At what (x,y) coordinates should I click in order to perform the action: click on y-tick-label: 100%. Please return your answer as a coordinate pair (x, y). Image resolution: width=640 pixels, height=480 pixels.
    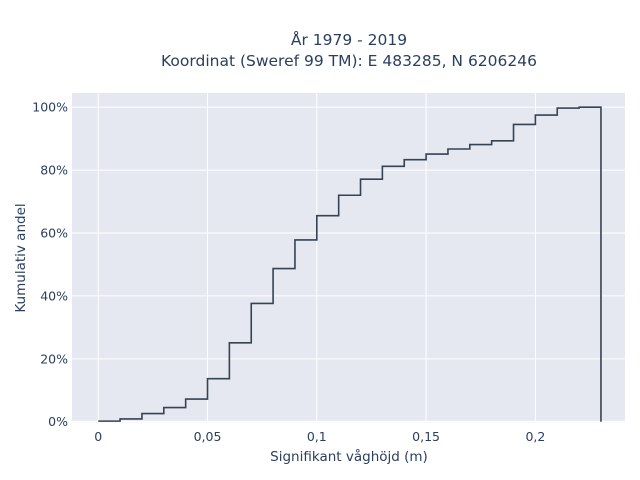
    Looking at the image, I should click on (50, 107).